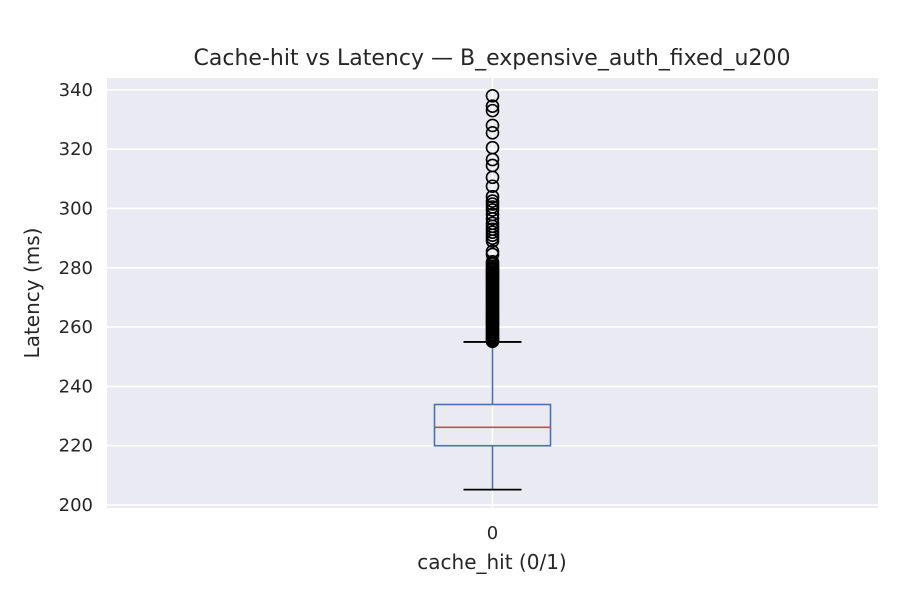 This screenshot has height=600, width=900. I want to click on iqr-box, so click(492, 425).